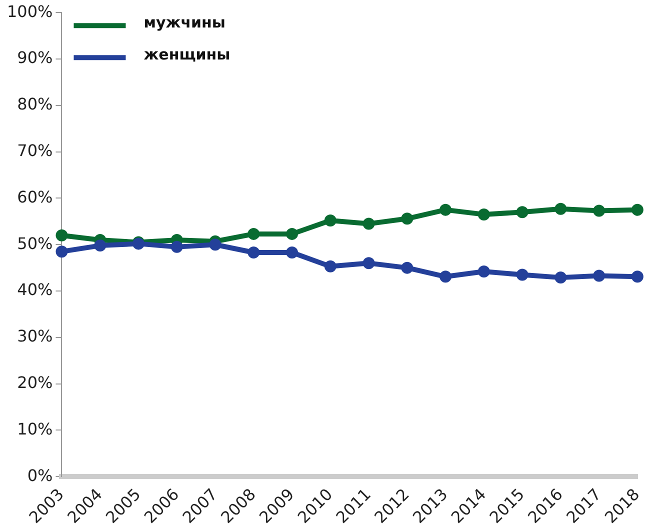 The image size is (654, 531). What do you see at coordinates (35, 428) in the screenshot?
I see `y-tick-label: 10%` at bounding box center [35, 428].